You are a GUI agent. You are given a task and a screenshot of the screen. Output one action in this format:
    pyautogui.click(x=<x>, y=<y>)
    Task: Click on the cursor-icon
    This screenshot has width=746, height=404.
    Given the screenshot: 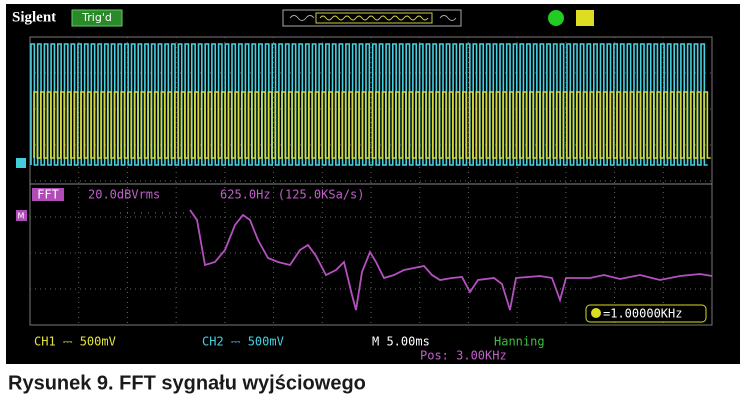 What is the action you would take?
    pyautogui.click(x=596, y=313)
    